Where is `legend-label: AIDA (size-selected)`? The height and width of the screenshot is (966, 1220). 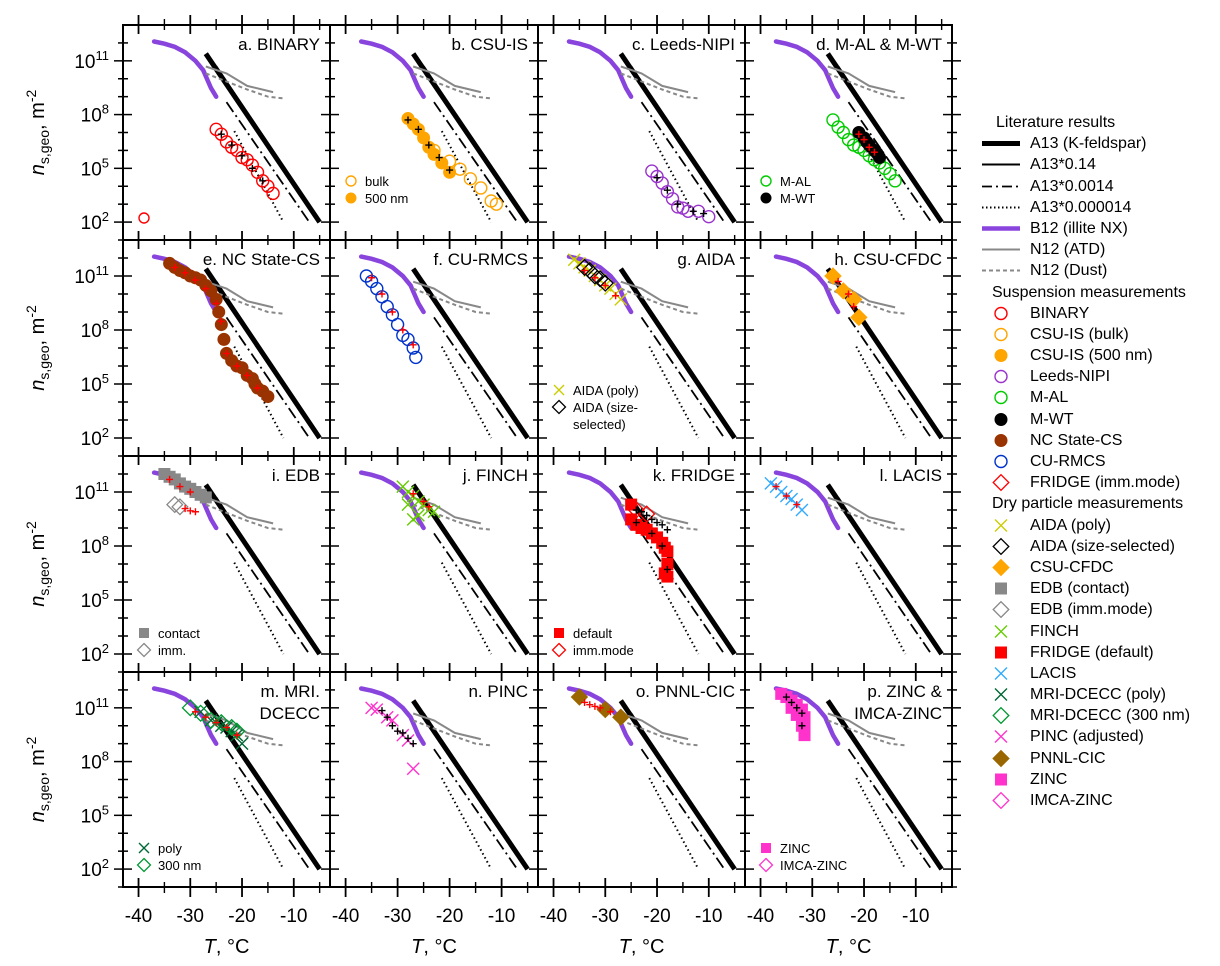
legend-label: AIDA (size-selected) is located at coordinates (1102, 546).